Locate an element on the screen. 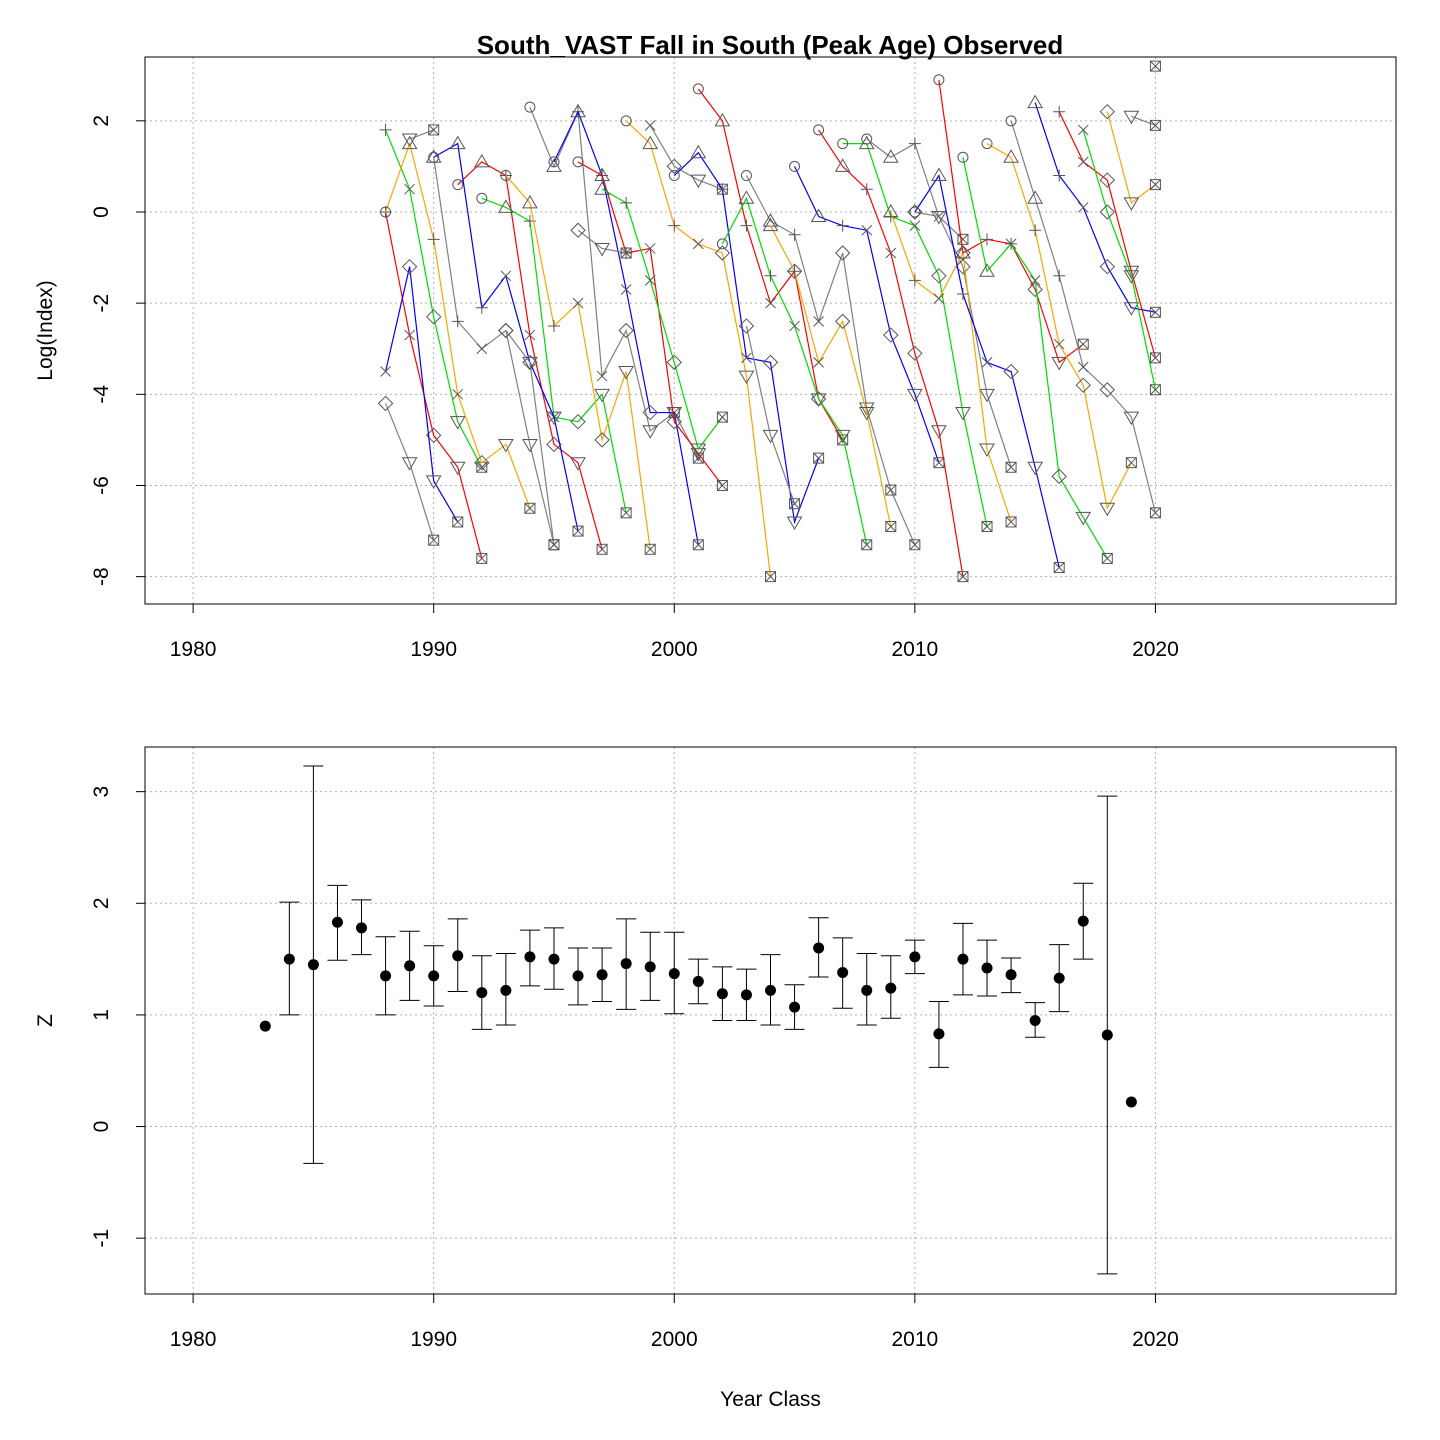 The width and height of the screenshot is (1440, 1440). bottom-x-axis-label: Year Class is located at coordinates (770, 1399).